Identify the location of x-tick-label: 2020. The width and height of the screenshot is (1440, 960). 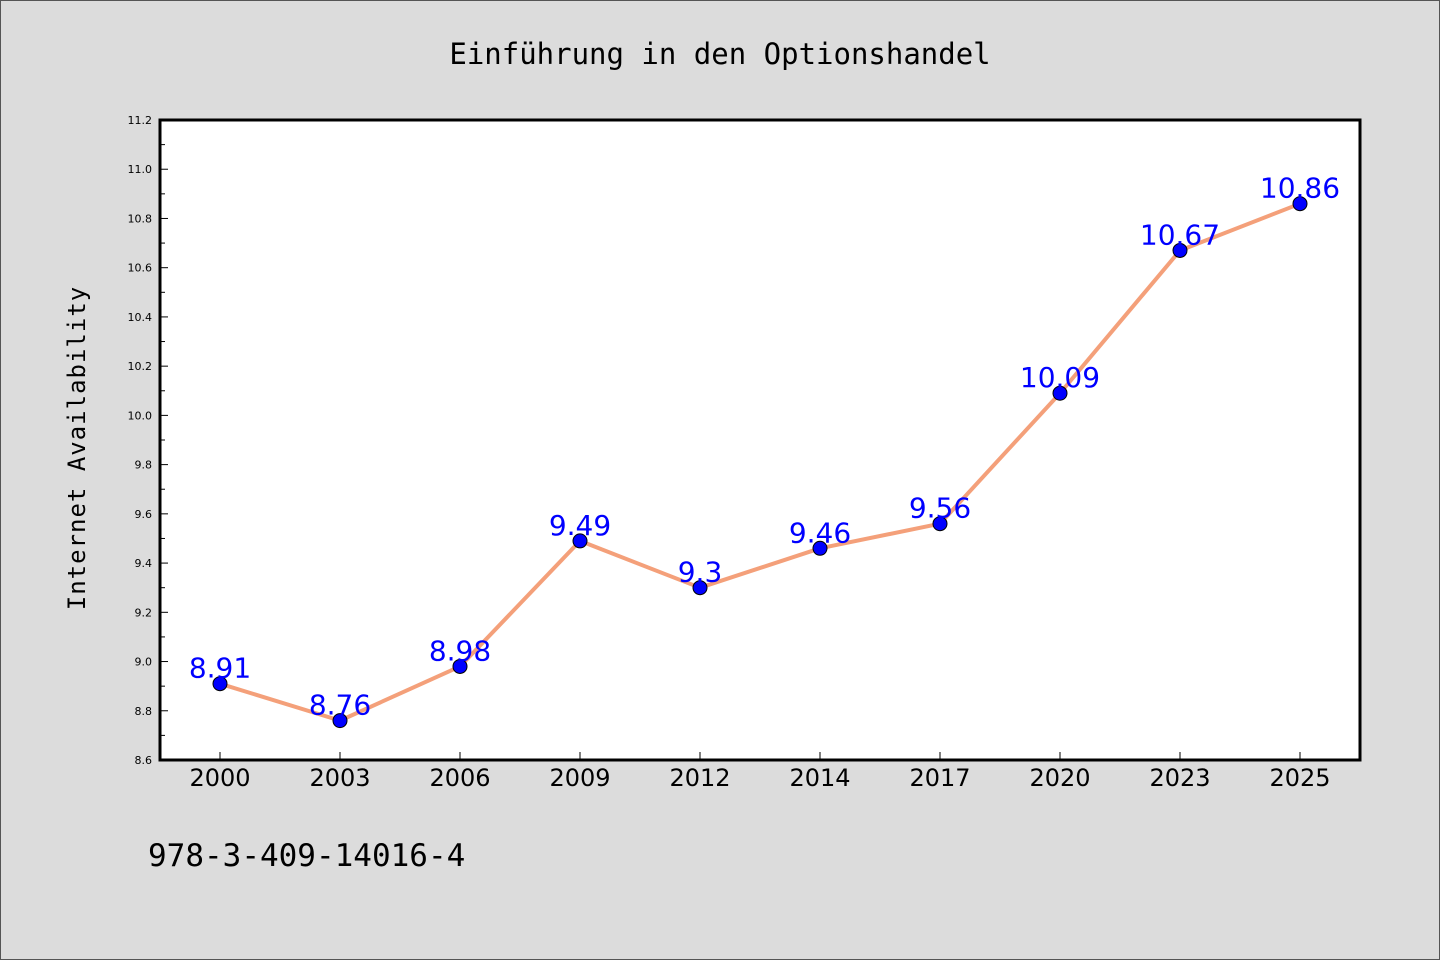
(1059, 778).